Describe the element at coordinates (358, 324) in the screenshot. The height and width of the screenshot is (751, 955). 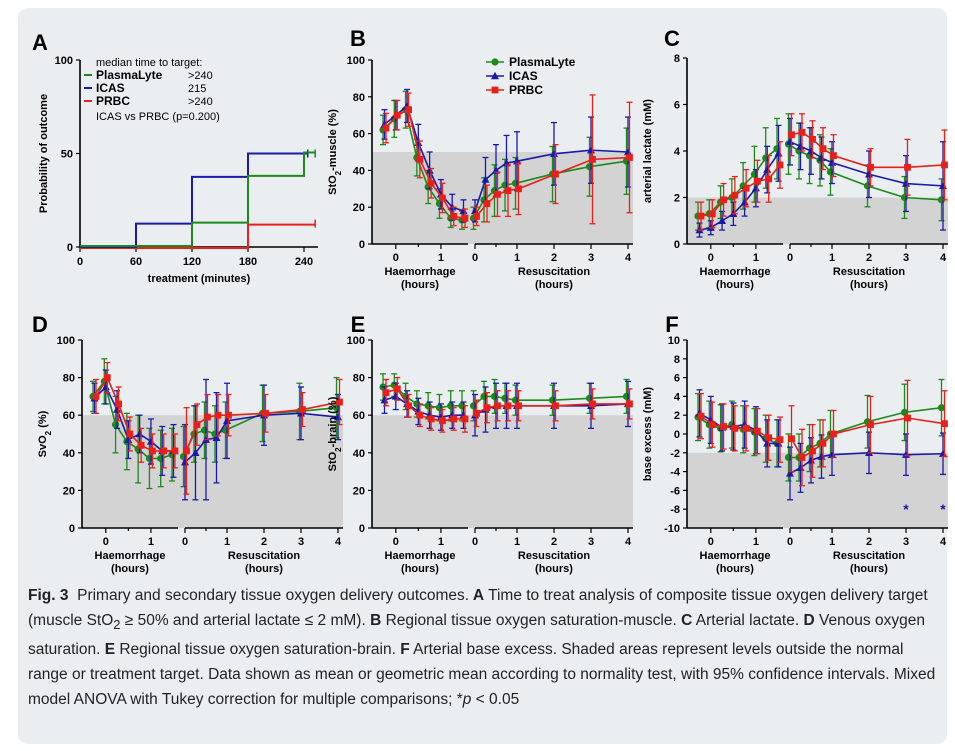
I see `panel-letter: E` at that location.